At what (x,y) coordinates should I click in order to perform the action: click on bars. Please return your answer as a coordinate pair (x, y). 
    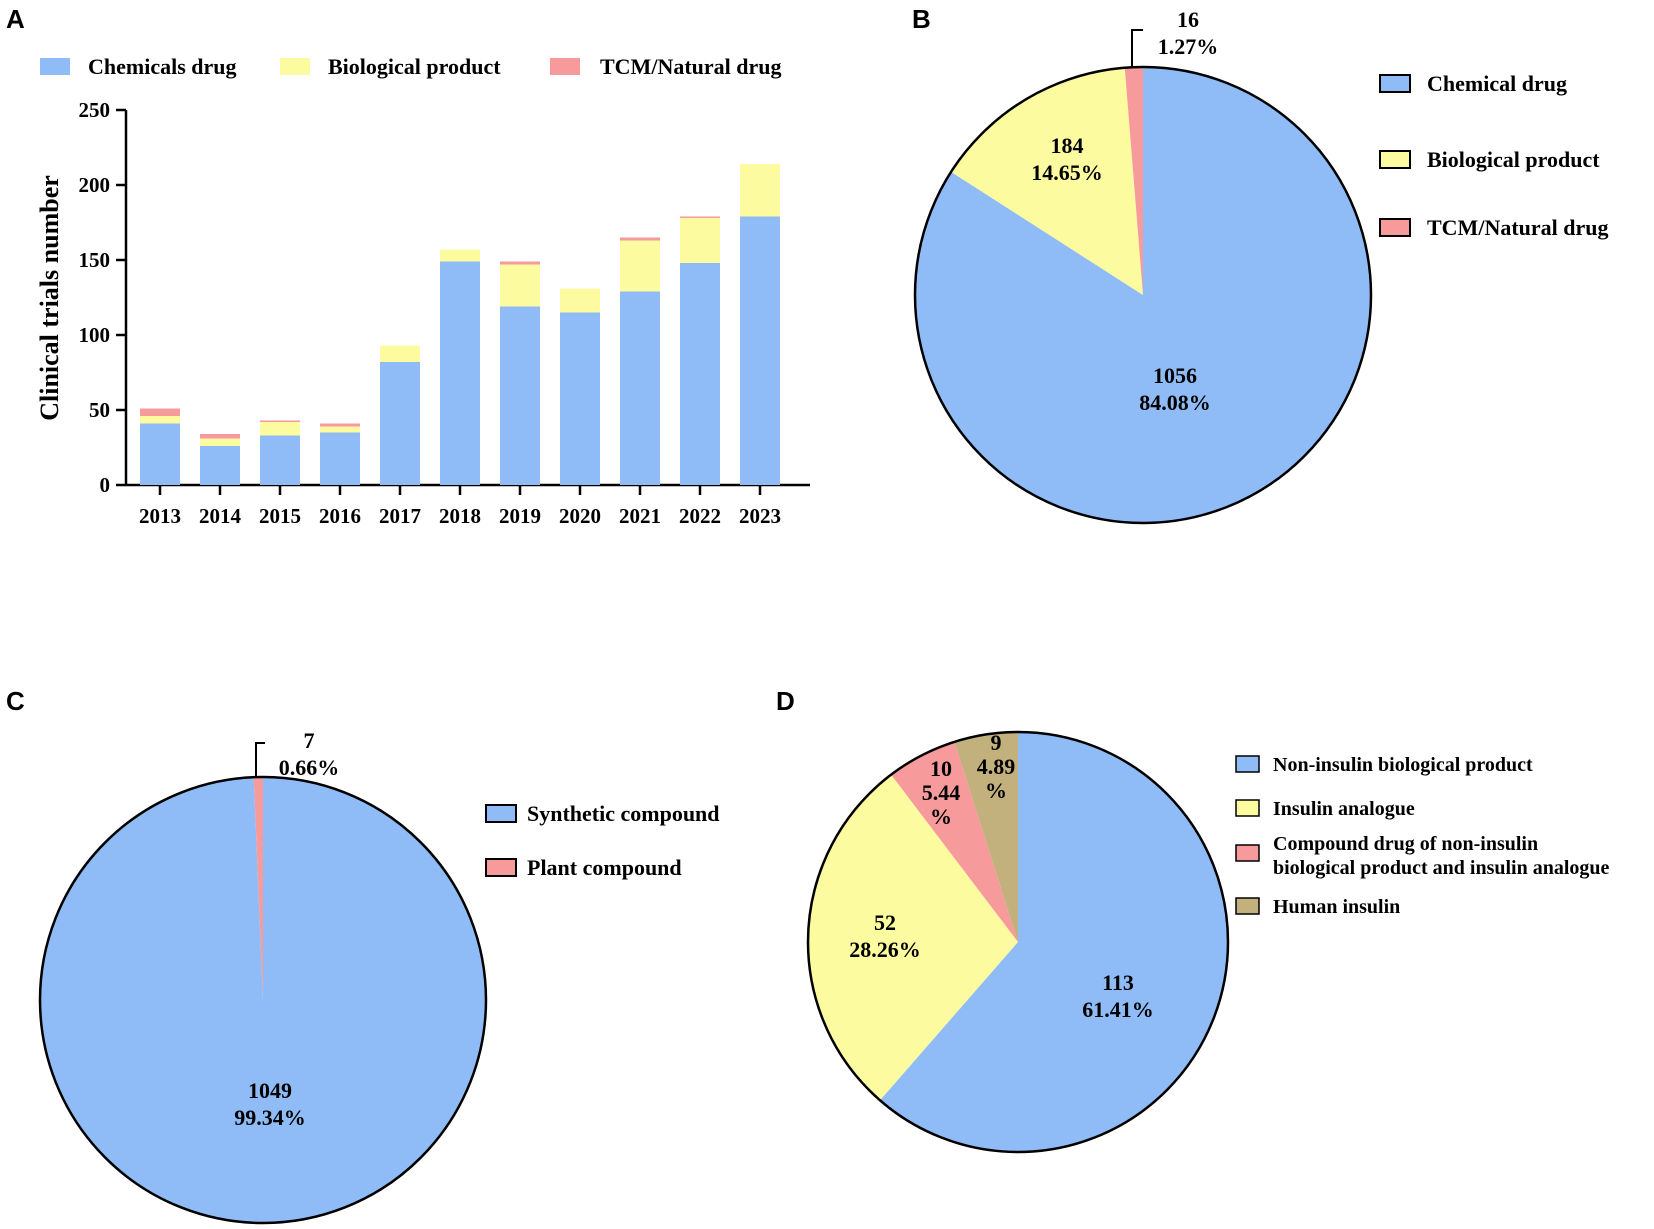
    Looking at the image, I should click on (460, 324).